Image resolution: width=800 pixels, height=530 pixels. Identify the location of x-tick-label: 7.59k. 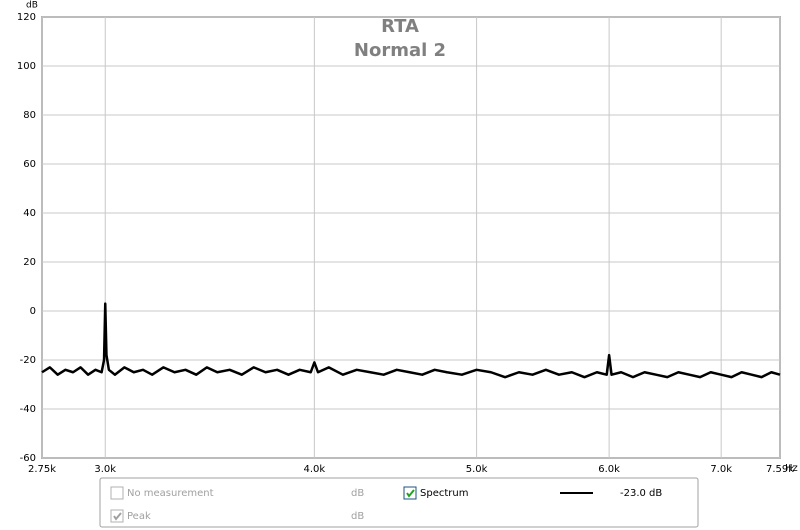
(780, 469).